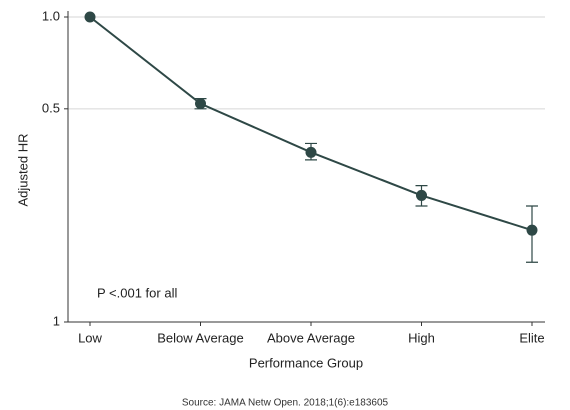 The height and width of the screenshot is (410, 570). Describe the element at coordinates (200, 337) in the screenshot. I see `x-tick-label: Below Average` at that location.